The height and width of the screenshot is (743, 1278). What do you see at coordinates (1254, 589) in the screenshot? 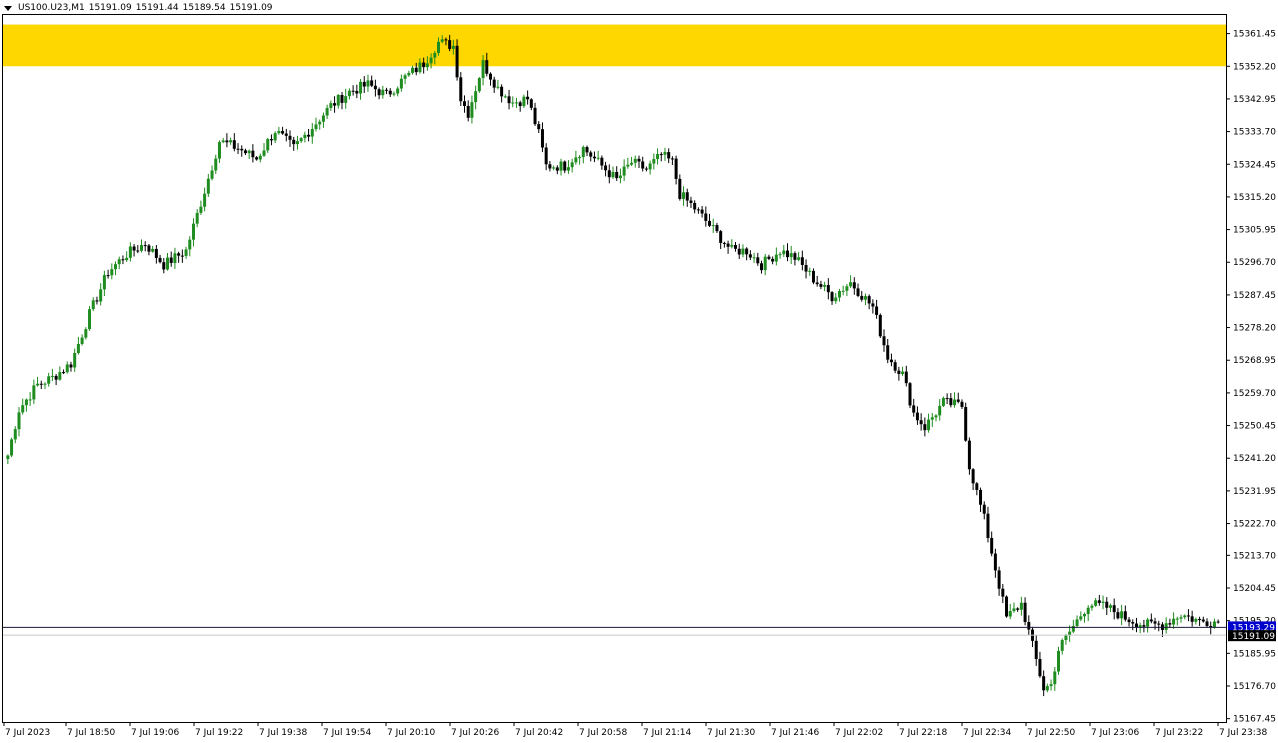
I see `y-tick-label: 15204.45` at bounding box center [1254, 589].